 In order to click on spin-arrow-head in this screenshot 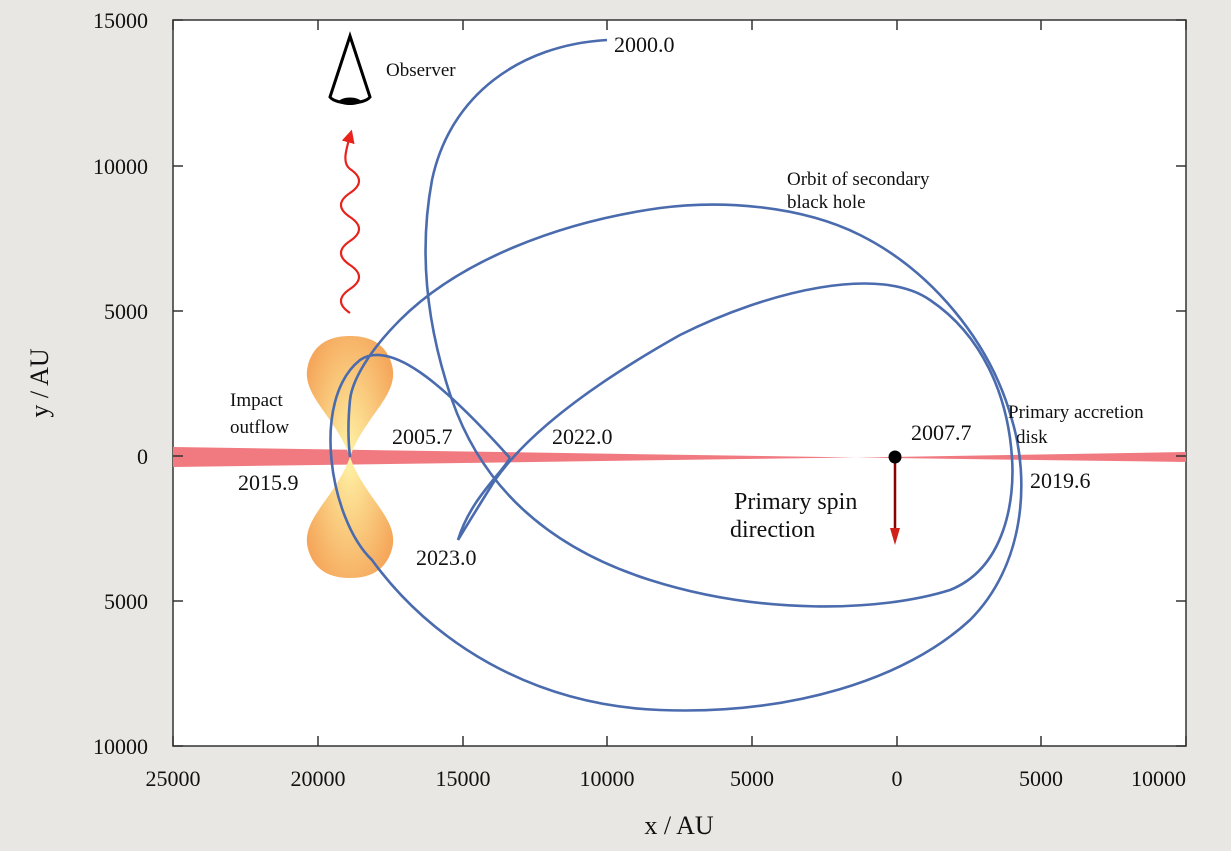, I will do `click(895, 536)`.